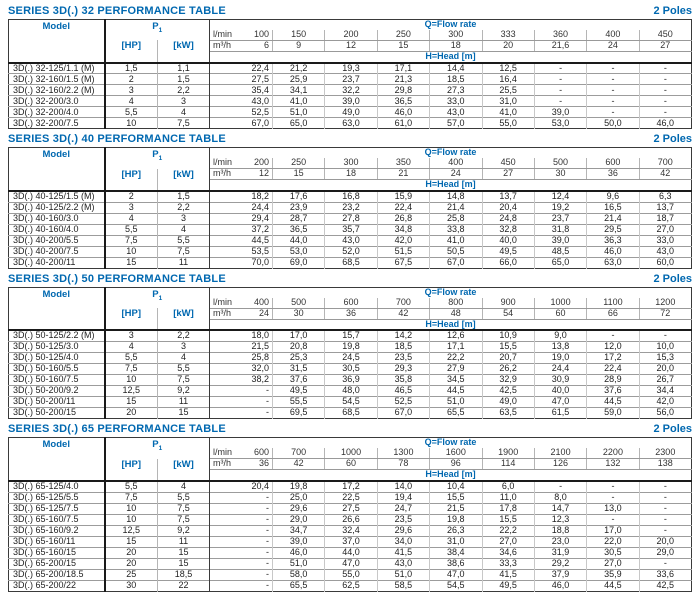  Describe the element at coordinates (351, 369) in the screenshot. I see `head-value-cell: 30,5` at that location.